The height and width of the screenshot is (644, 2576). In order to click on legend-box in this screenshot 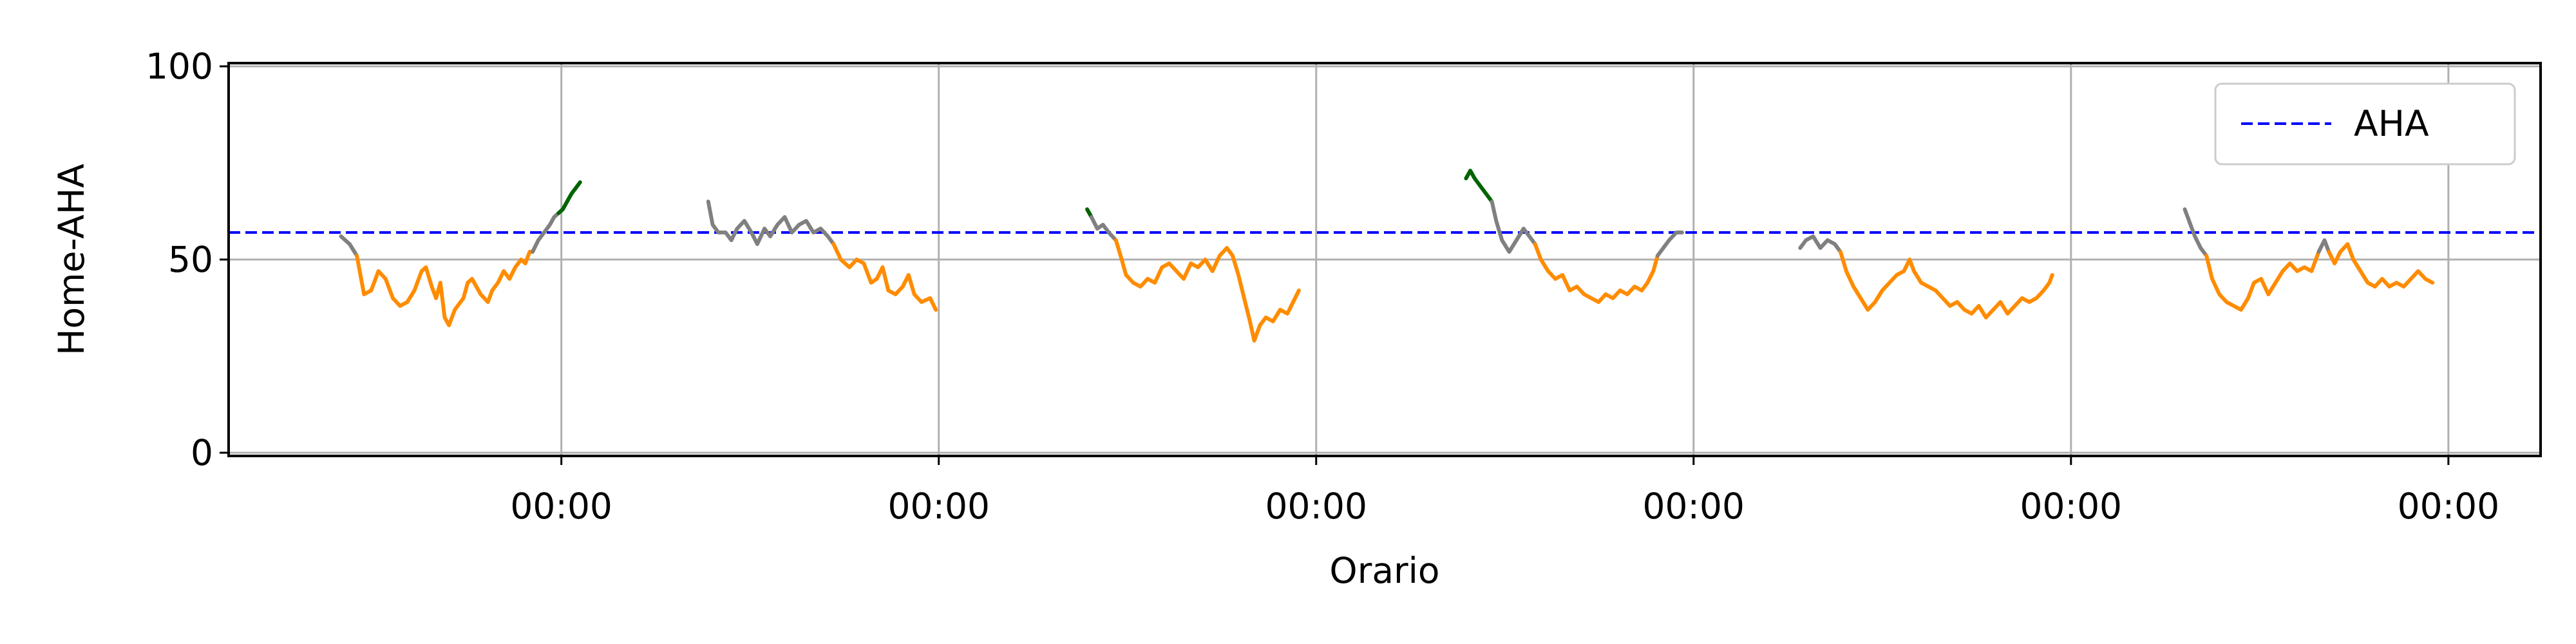, I will do `click(2365, 124)`.